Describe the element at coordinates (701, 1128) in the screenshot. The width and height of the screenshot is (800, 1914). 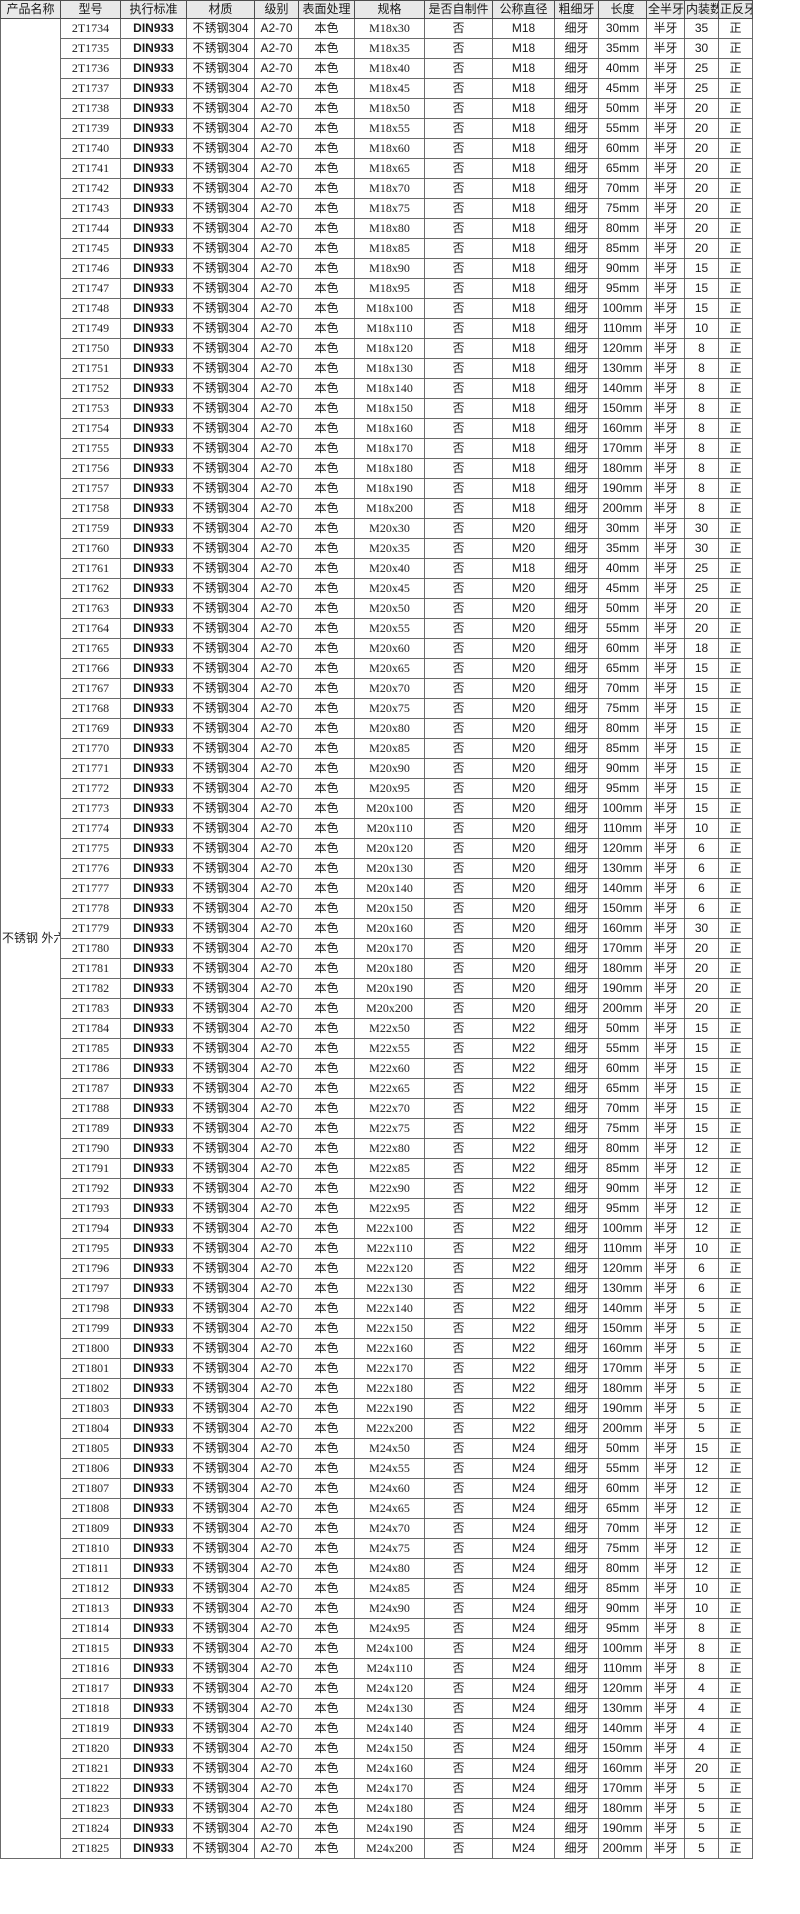
I see `cell-pack-qty: 15` at that location.